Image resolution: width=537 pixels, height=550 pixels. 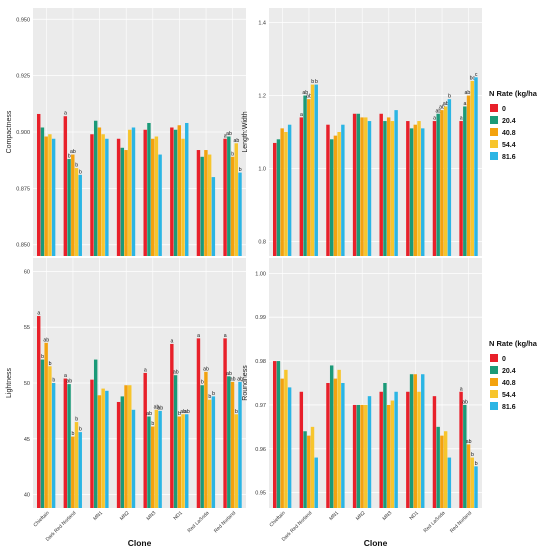 I want to click on y-tick-label: 1.0, so click(x=262, y=169).